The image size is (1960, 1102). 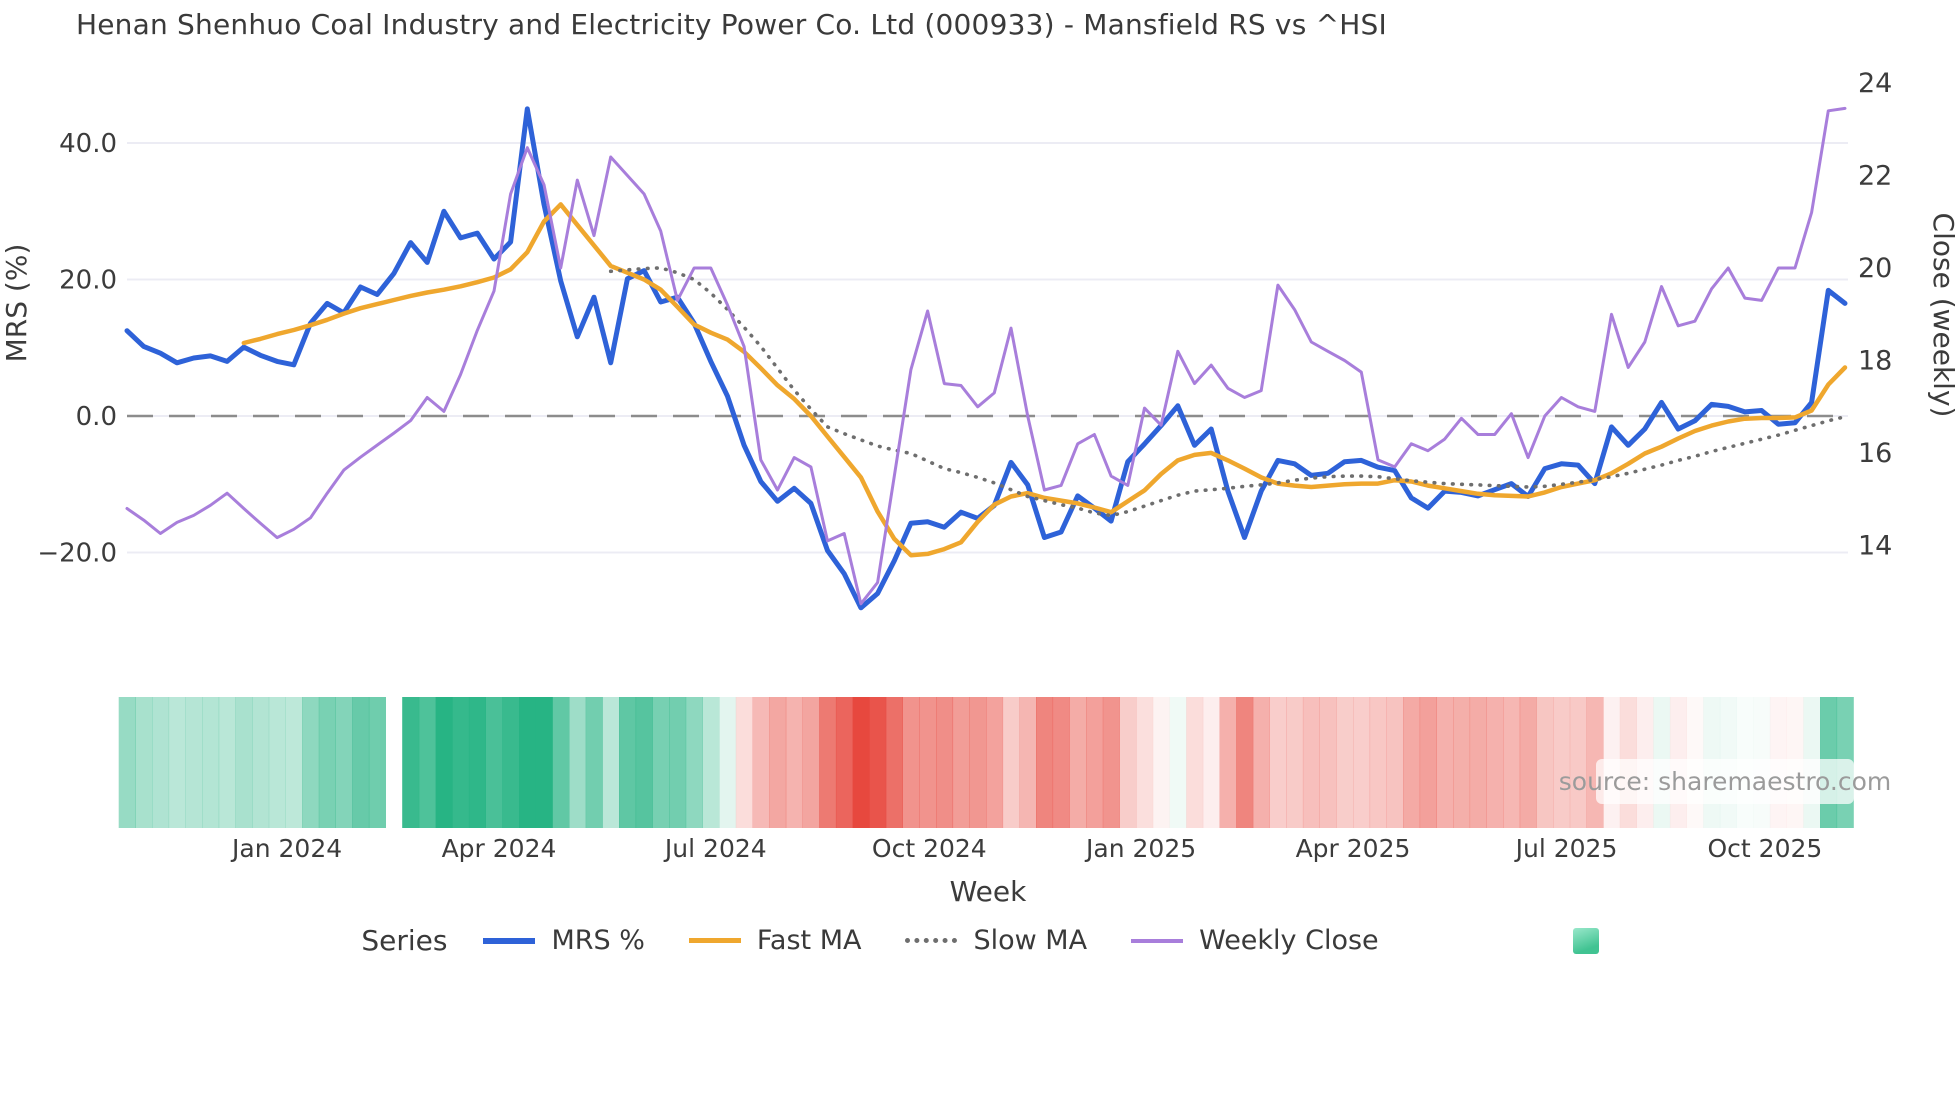 What do you see at coordinates (404, 940) in the screenshot?
I see `legend-title: Series` at bounding box center [404, 940].